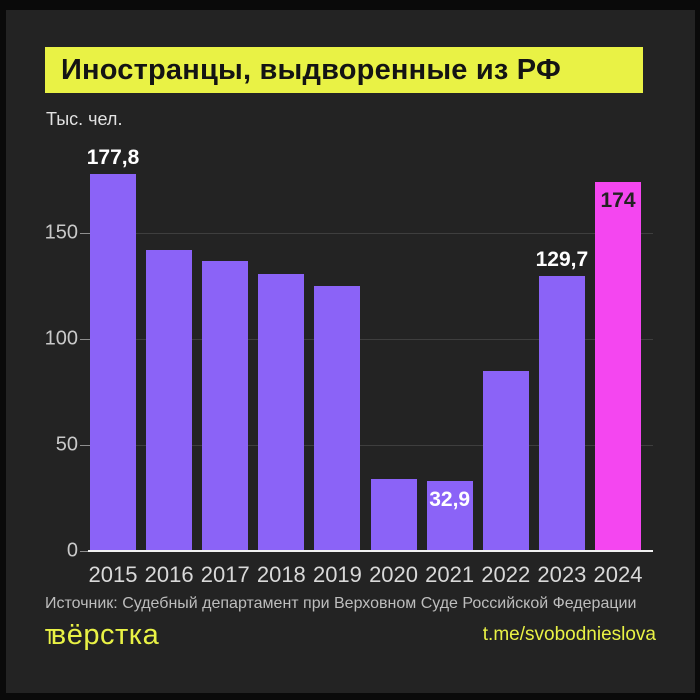 Image resolution: width=700 pixels, height=700 pixels. I want to click on x-axis-label-2020: 2020, so click(394, 574).